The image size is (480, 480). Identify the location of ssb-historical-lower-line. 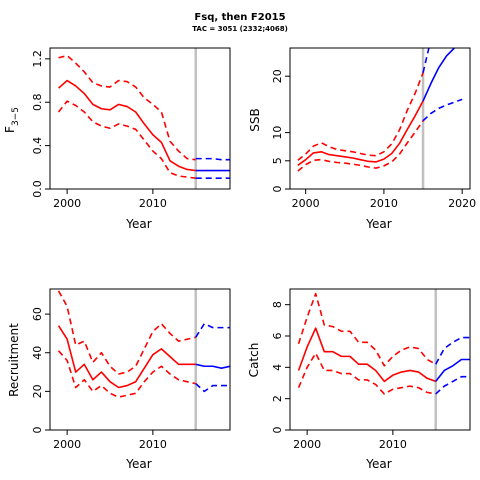
(360, 146).